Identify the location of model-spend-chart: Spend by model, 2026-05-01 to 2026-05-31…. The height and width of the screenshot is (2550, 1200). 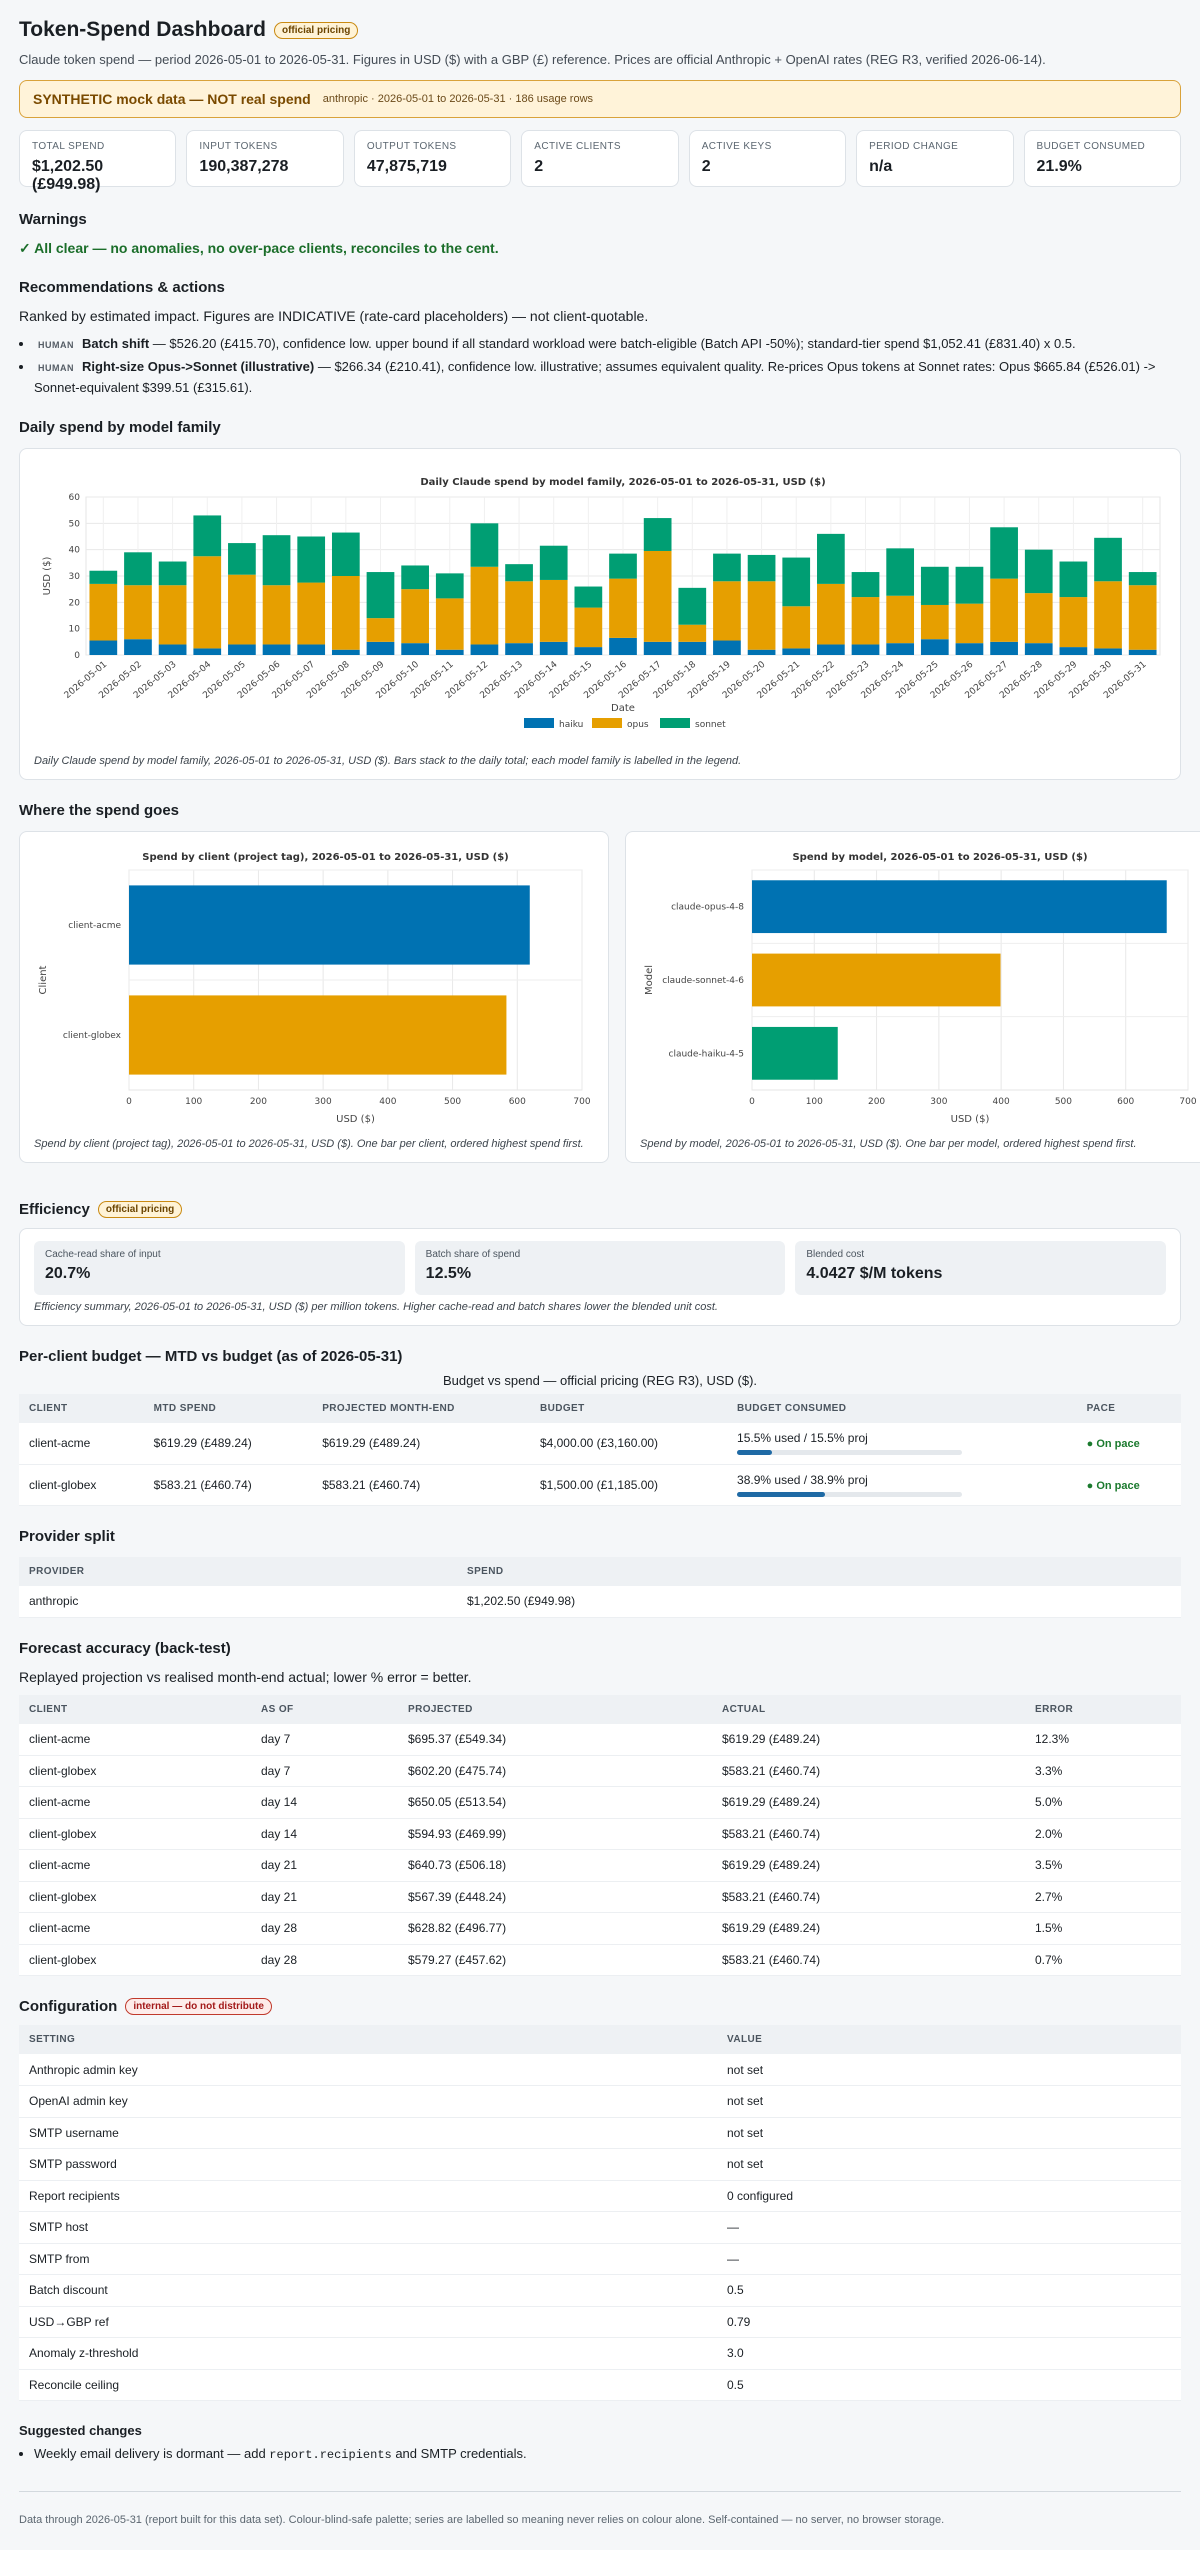
(920, 988).